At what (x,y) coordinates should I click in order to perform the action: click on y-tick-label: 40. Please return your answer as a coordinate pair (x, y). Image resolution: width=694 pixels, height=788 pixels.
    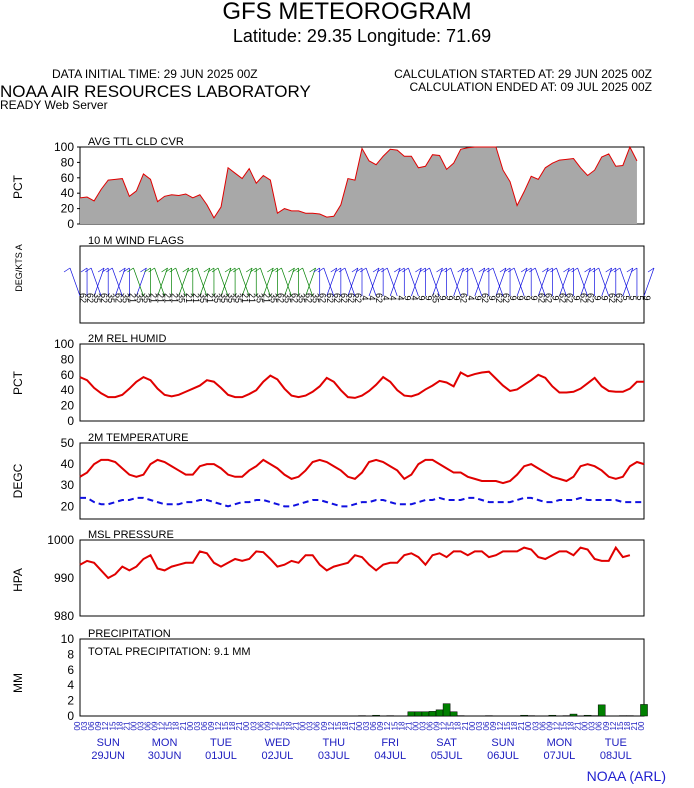
    Looking at the image, I should click on (68, 193).